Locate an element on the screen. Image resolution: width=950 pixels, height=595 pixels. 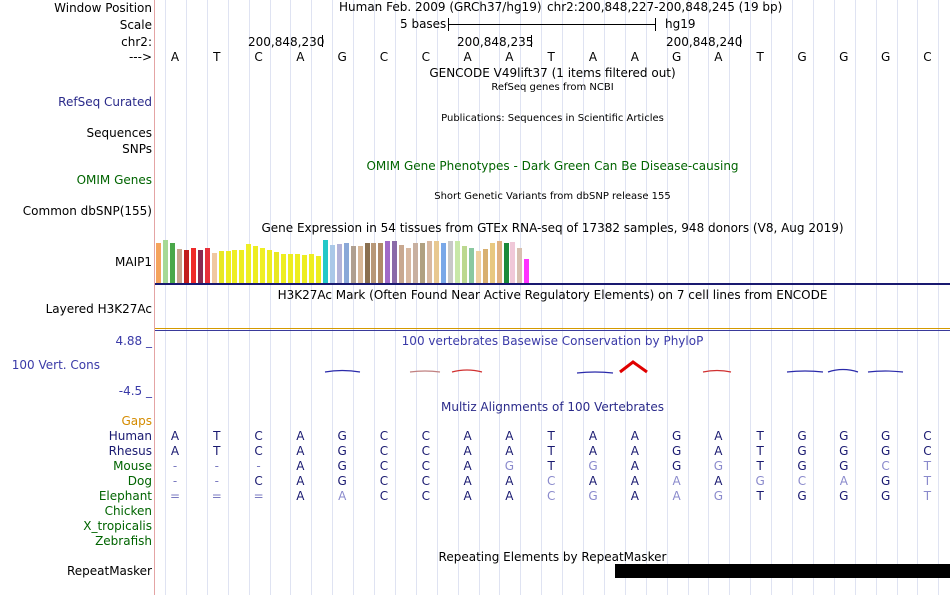
label-layered-h3k27ac: Layered H3K27Ac is located at coordinates (98, 309).